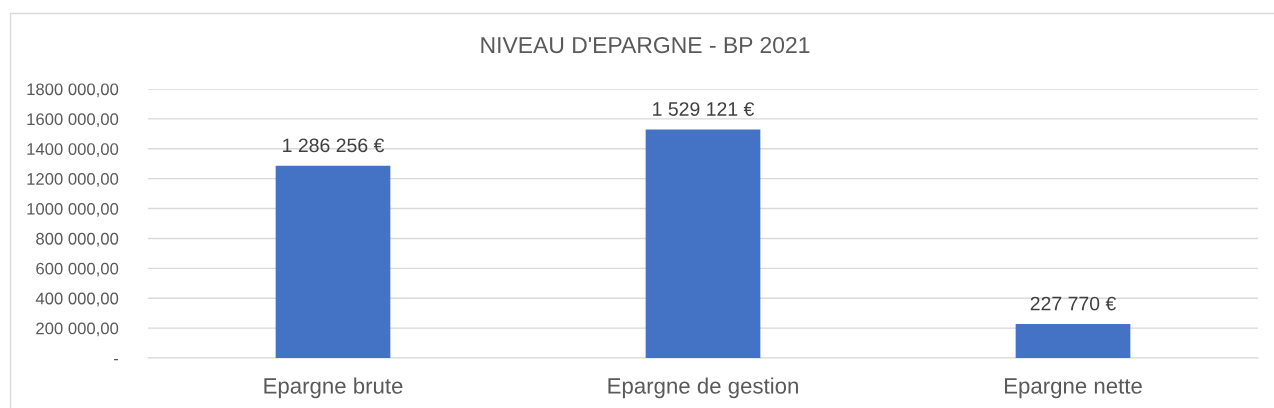 This screenshot has height=408, width=1274. I want to click on y-tick-label: 1600 000,00, so click(73, 120).